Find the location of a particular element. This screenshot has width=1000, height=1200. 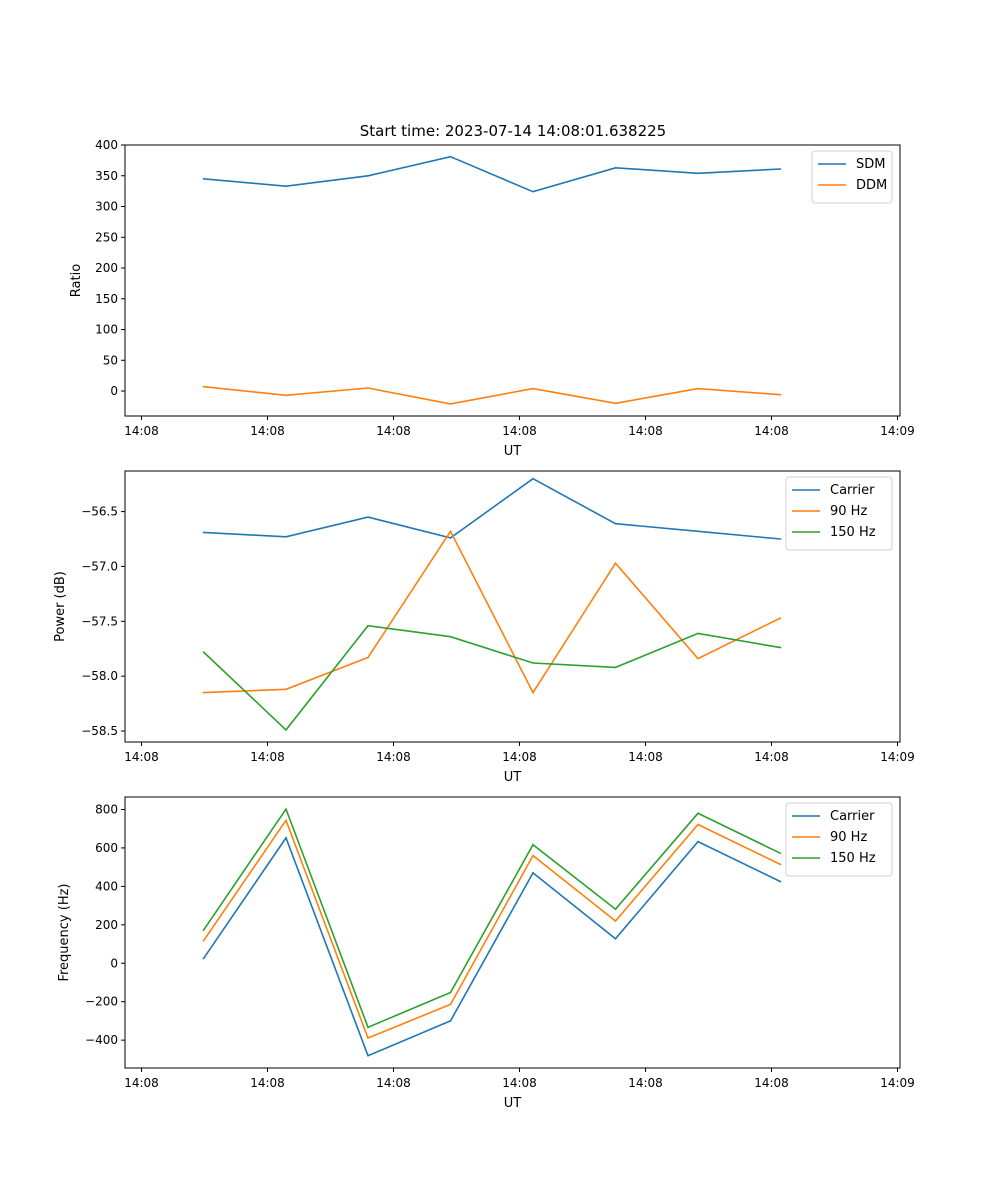

legend-label: DDM is located at coordinates (871, 185).